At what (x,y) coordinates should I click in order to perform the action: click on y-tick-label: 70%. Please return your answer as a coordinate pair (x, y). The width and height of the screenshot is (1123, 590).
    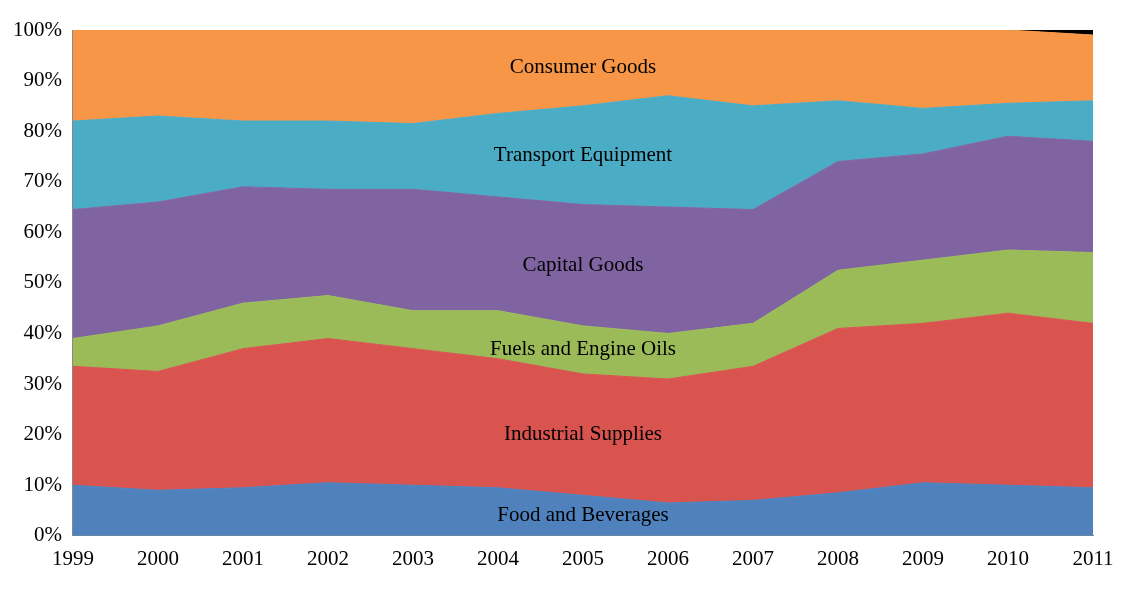
    Looking at the image, I should click on (42, 180).